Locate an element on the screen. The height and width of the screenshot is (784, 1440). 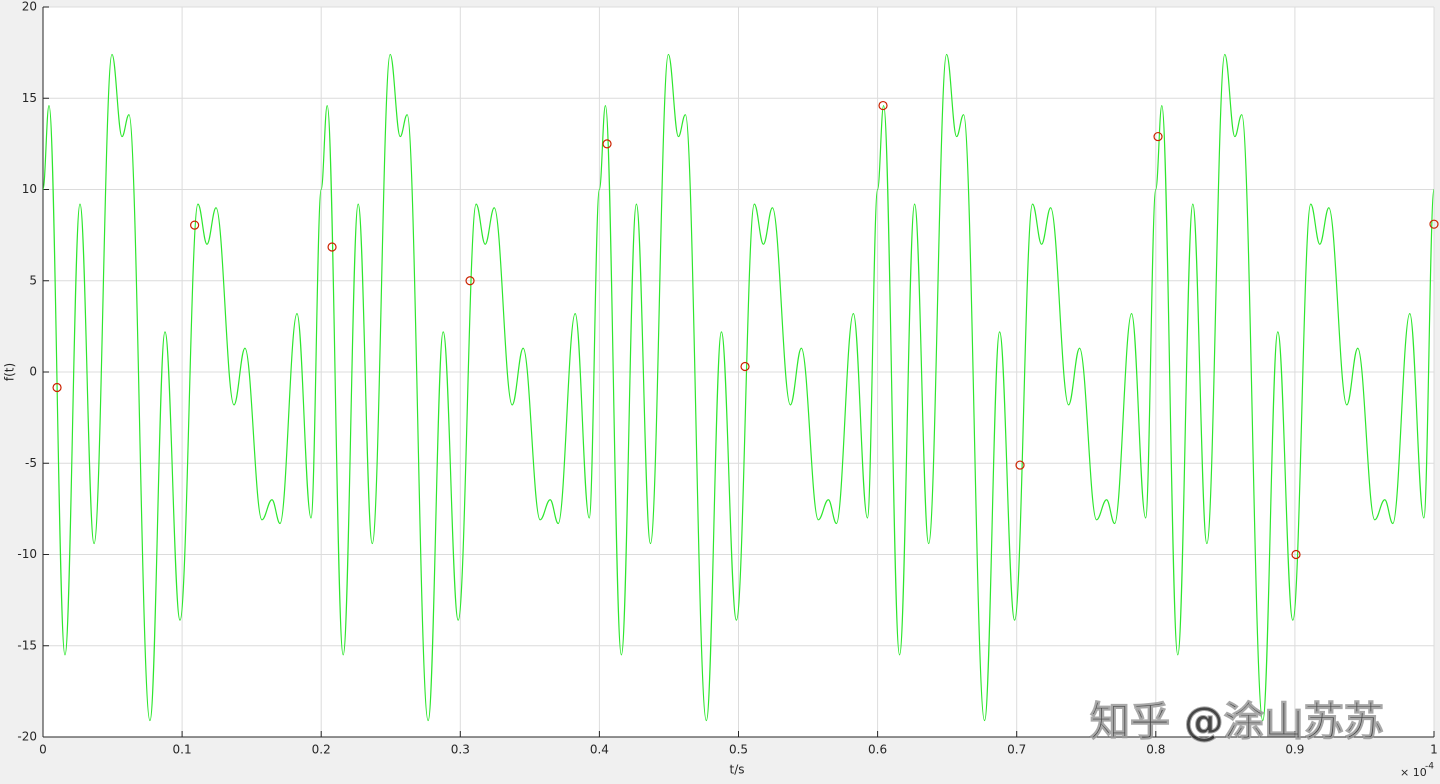
y-tick-label: 20 is located at coordinates (29, 7).